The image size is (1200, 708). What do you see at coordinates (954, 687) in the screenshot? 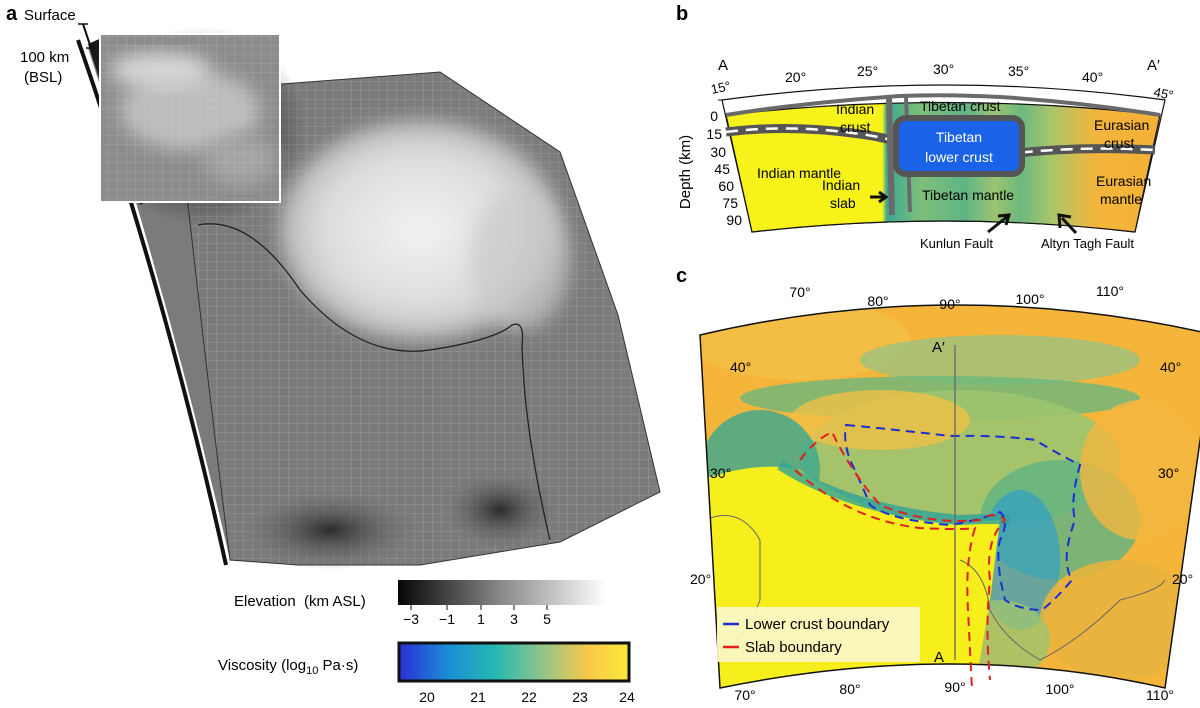
I see `lon-tick-bottom: 90°` at bounding box center [954, 687].